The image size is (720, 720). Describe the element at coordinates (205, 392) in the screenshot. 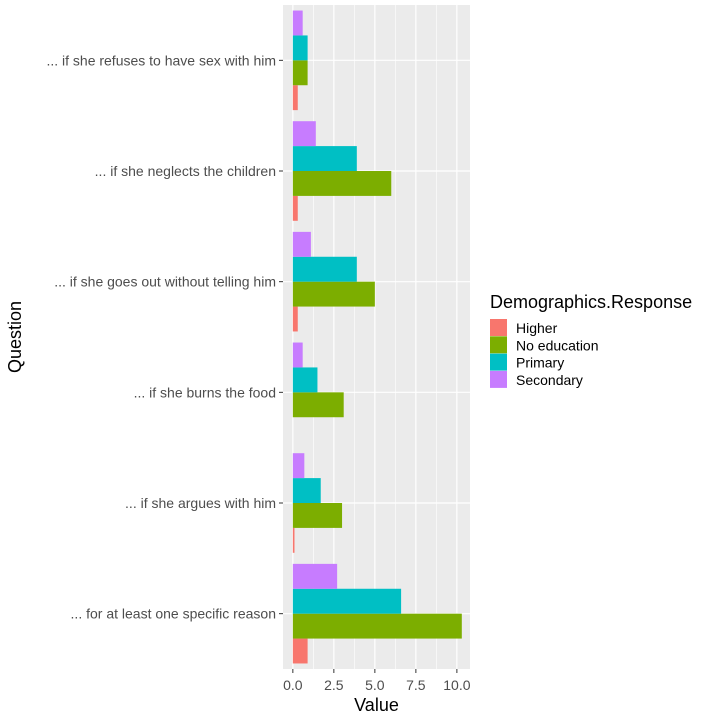

I see `y-tick-label: ... if she burns the food` at that location.